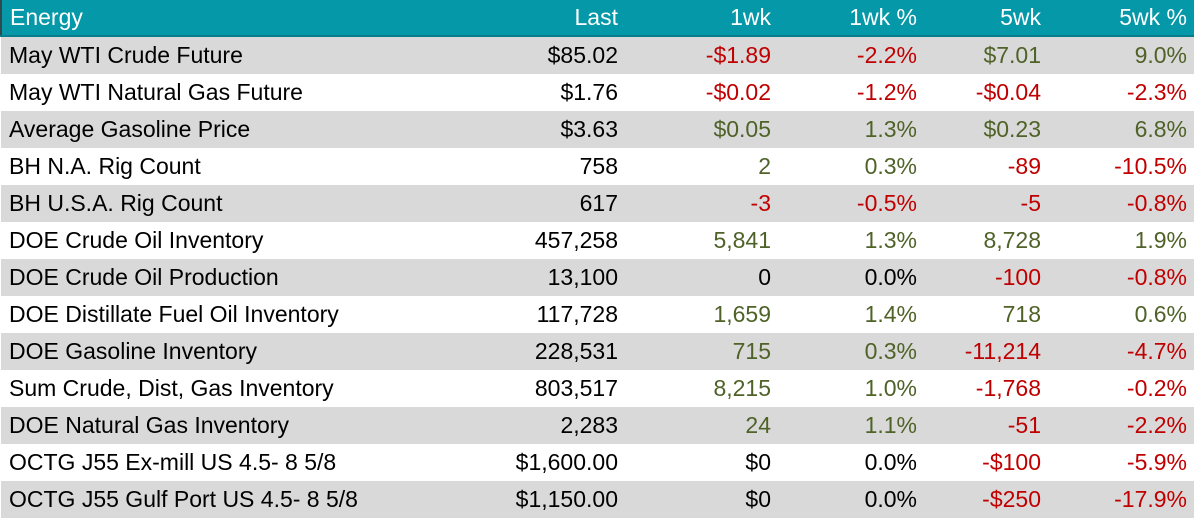  I want to click on 1wk-cell: 2, so click(702, 166).